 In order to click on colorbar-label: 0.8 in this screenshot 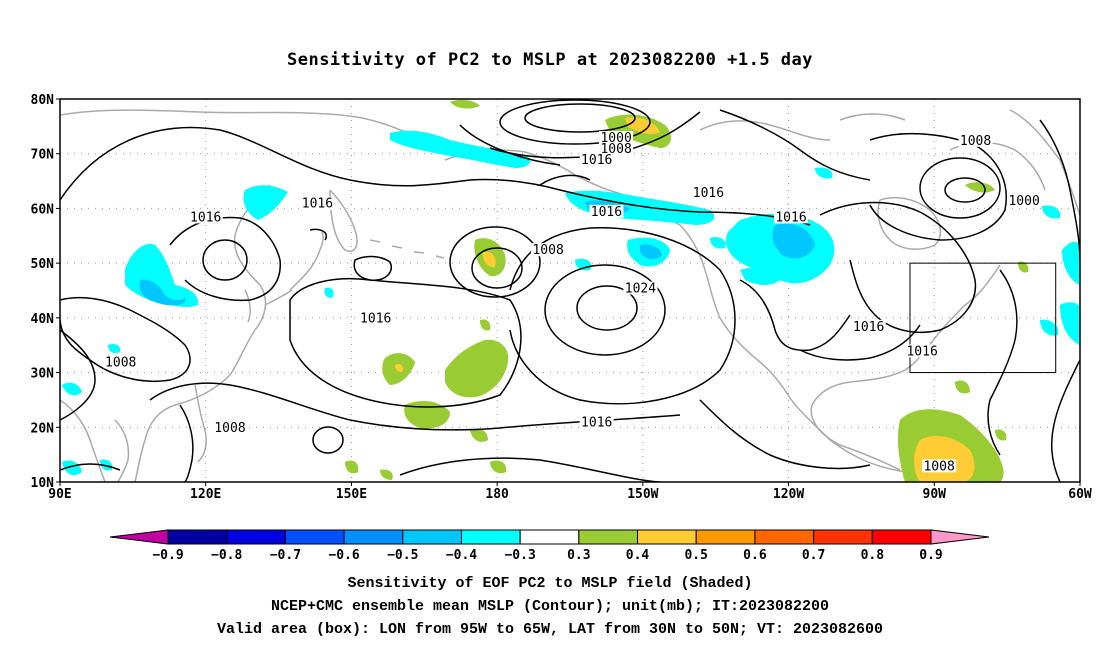, I will do `click(873, 555)`.